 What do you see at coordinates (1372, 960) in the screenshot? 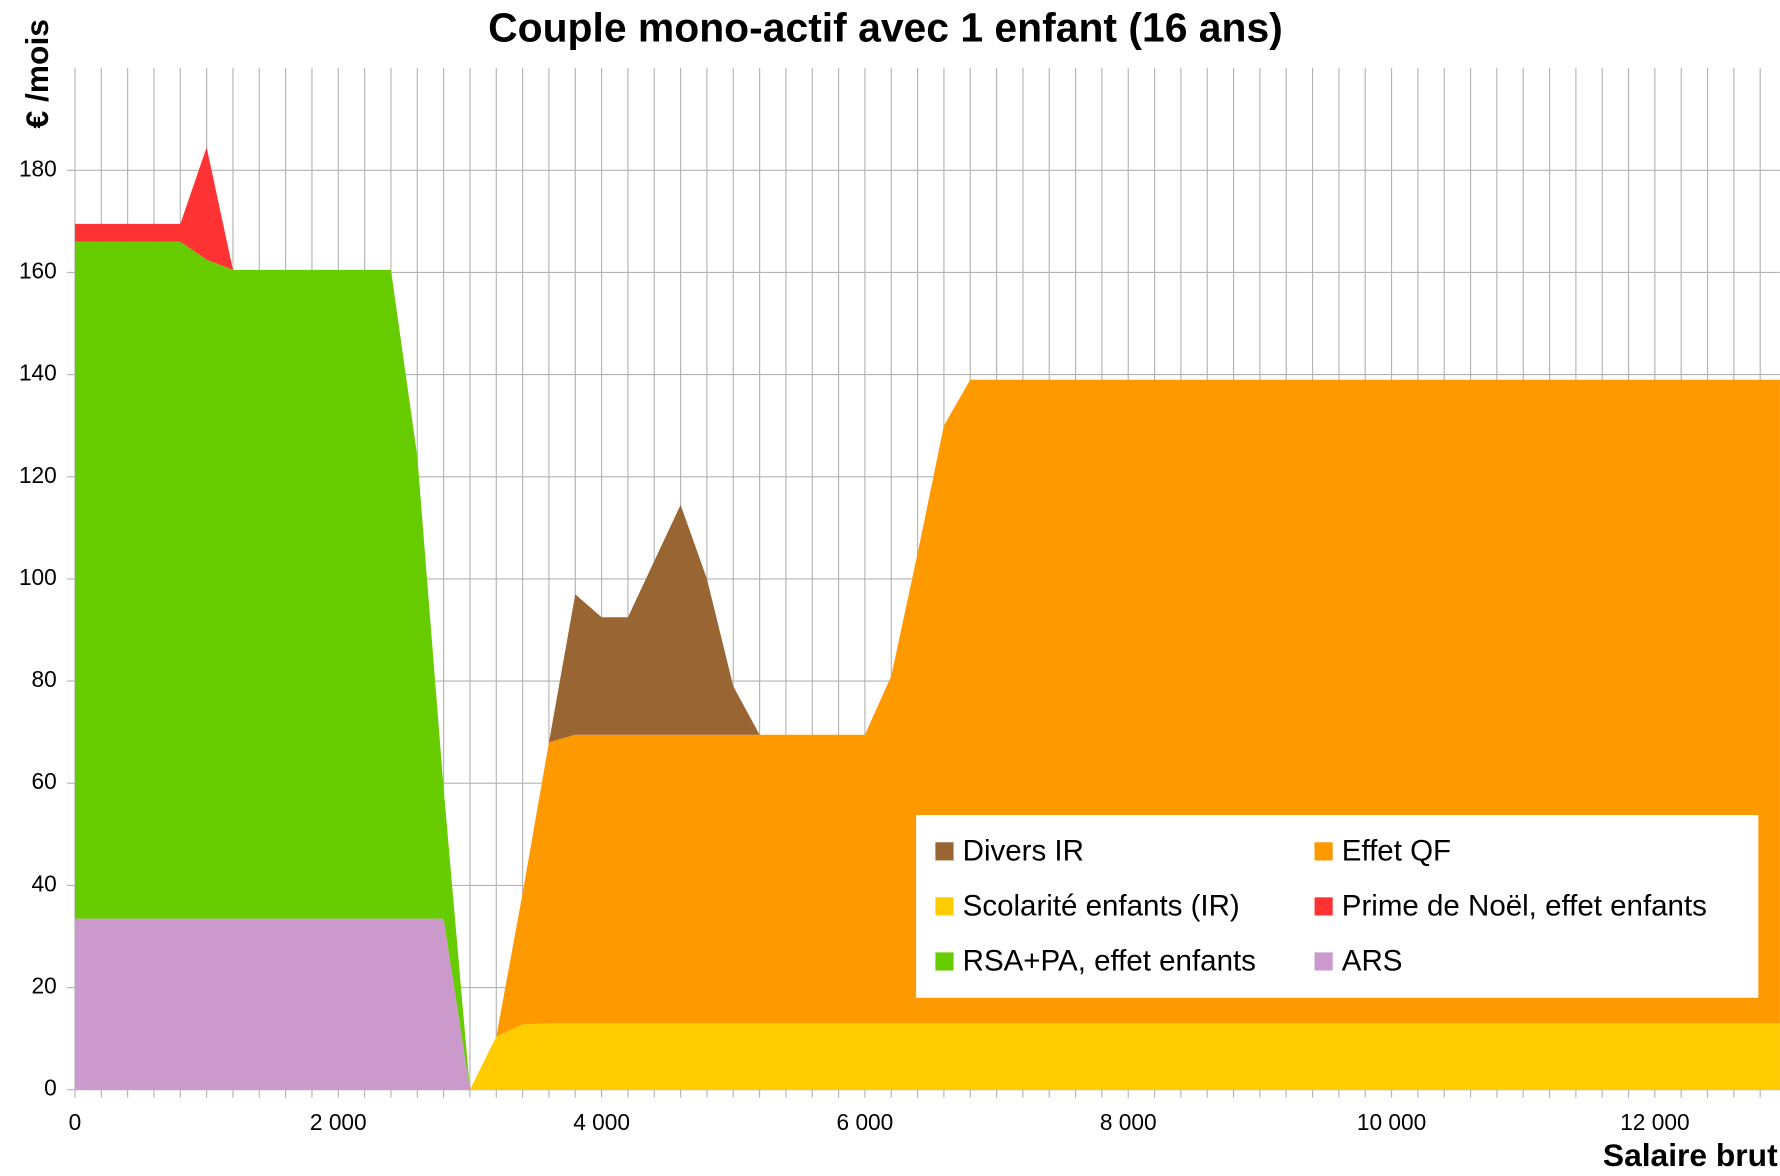
I see `legend-label: ARS` at bounding box center [1372, 960].